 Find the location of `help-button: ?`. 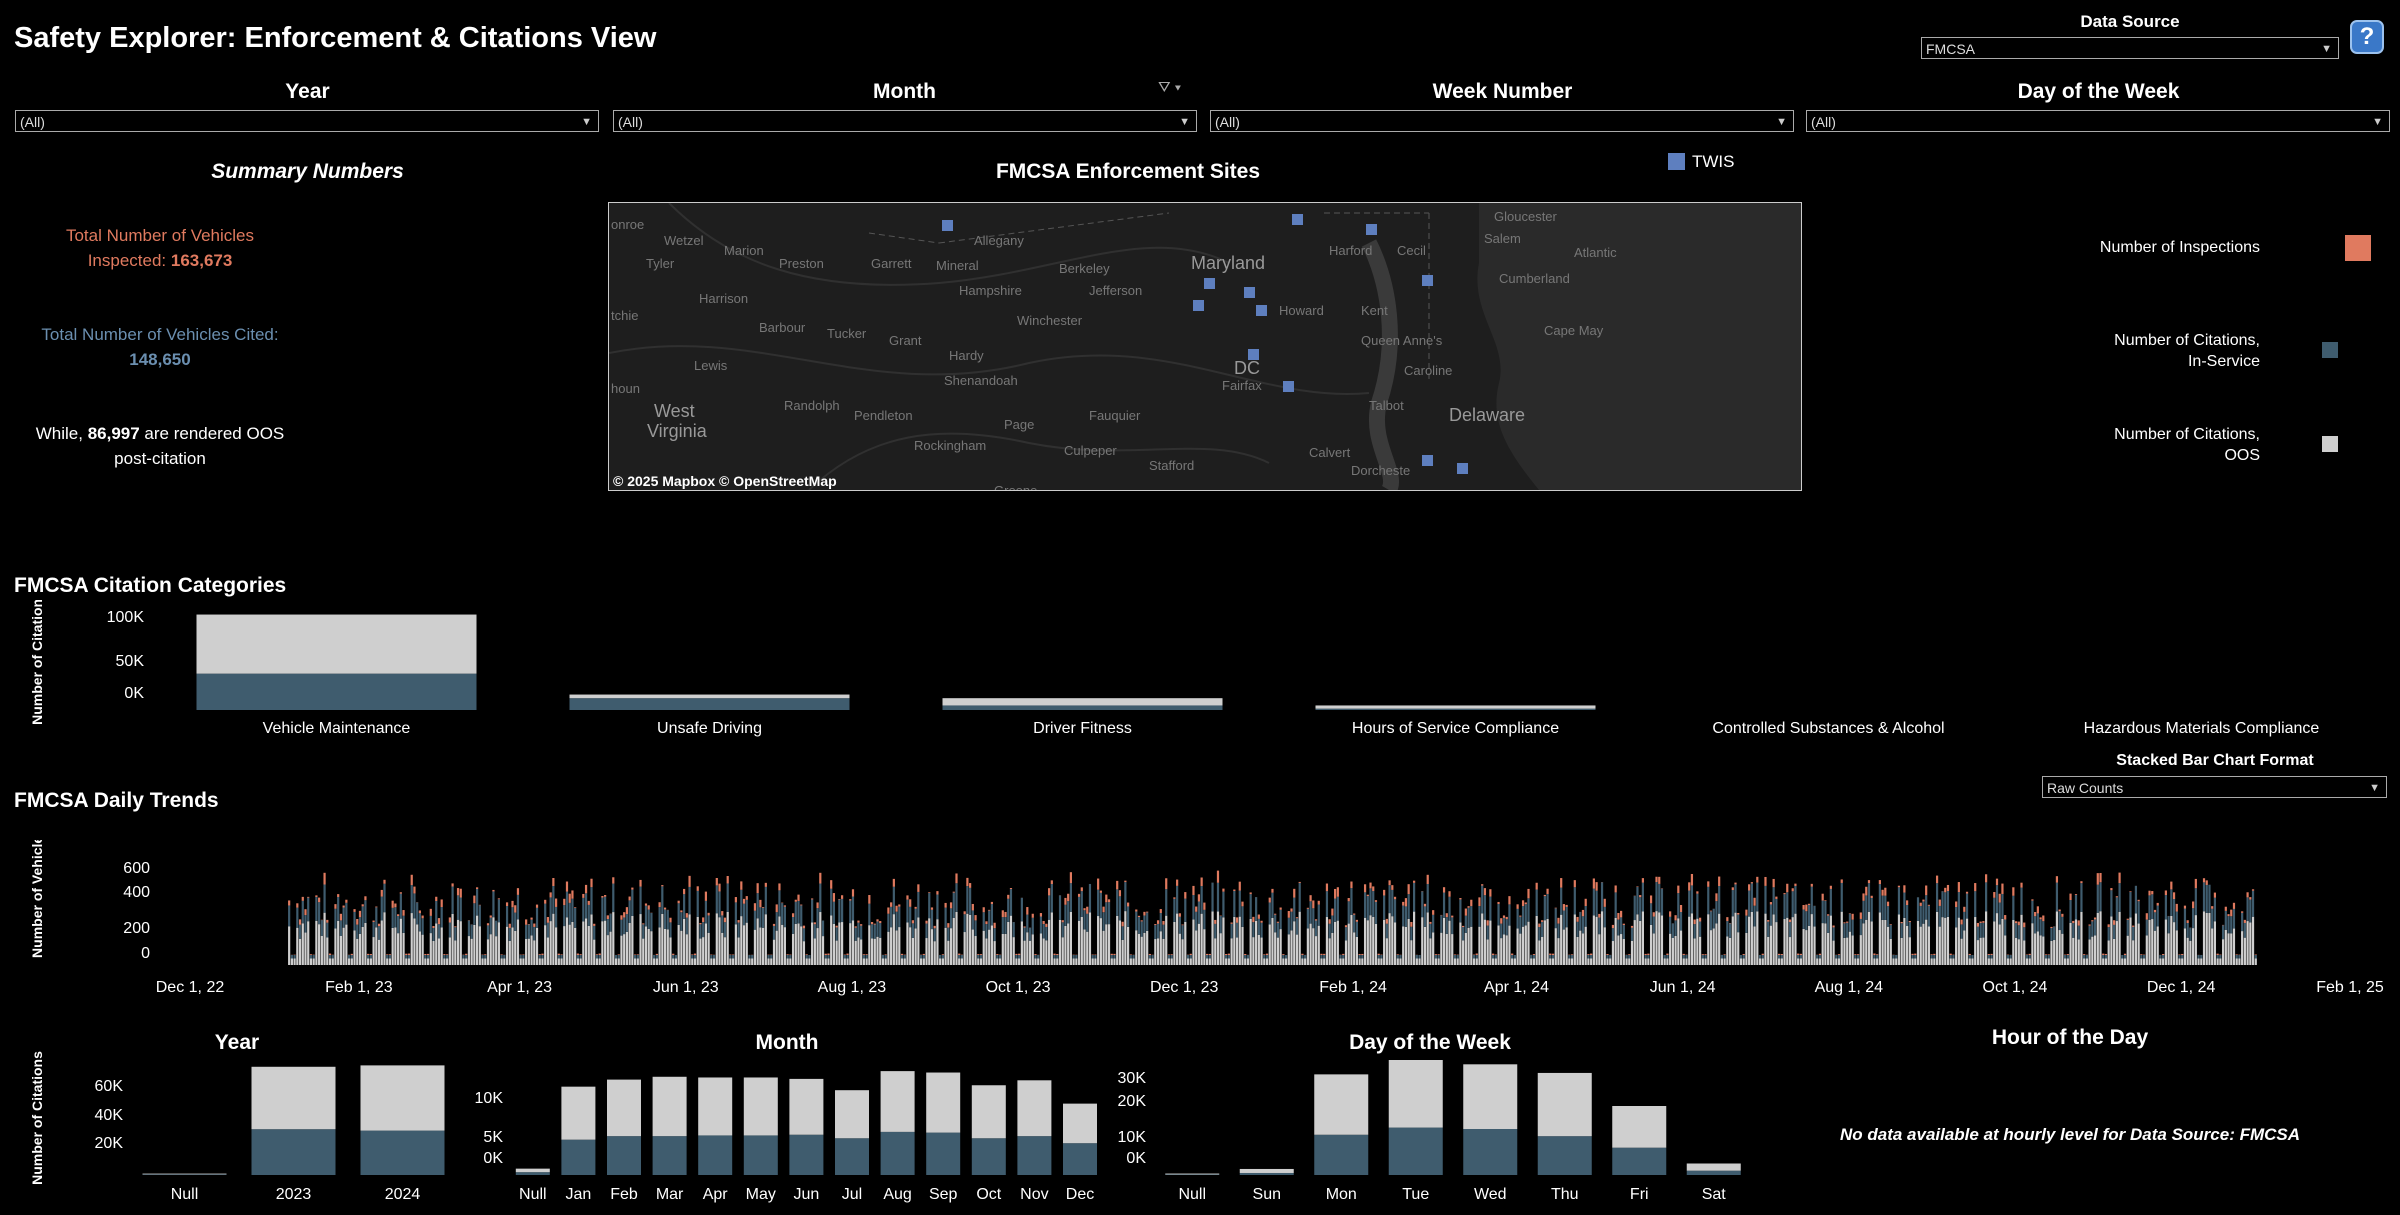

help-button: ? is located at coordinates (2367, 37).